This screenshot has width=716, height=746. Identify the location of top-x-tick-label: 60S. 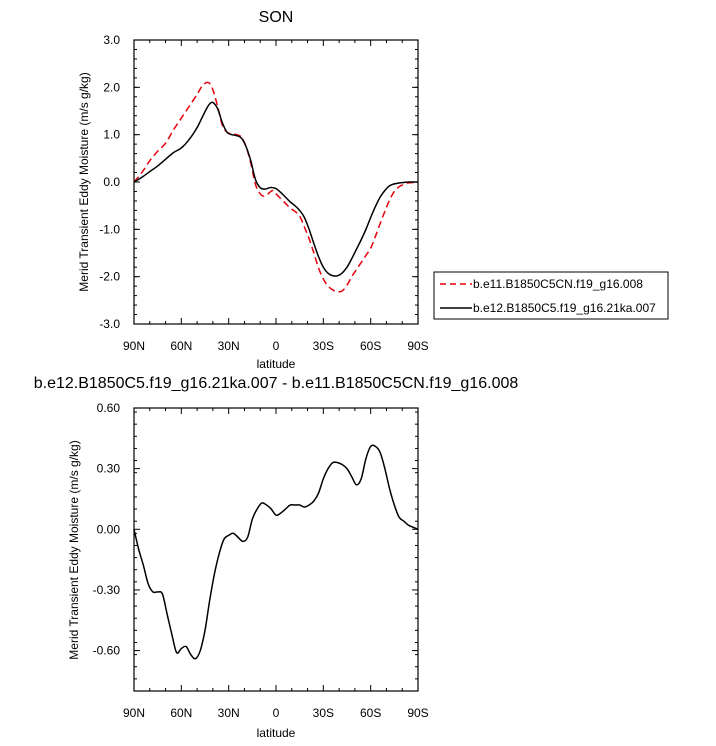
(370, 346).